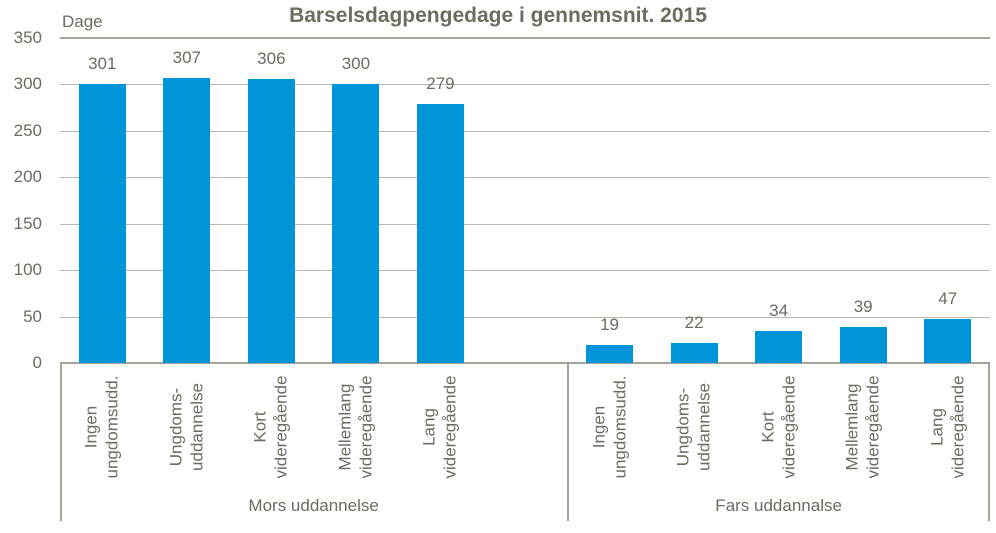  Describe the element at coordinates (609, 325) in the screenshot. I see `bar-value-label: 19` at that location.